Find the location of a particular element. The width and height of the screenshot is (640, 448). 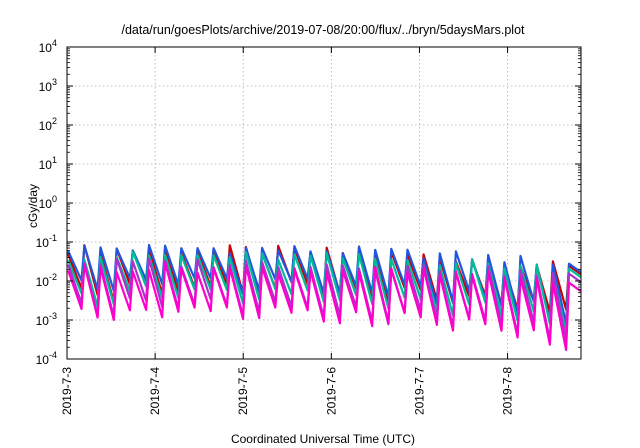

x-tick-label: 2019-7-8 is located at coordinates (508, 391).